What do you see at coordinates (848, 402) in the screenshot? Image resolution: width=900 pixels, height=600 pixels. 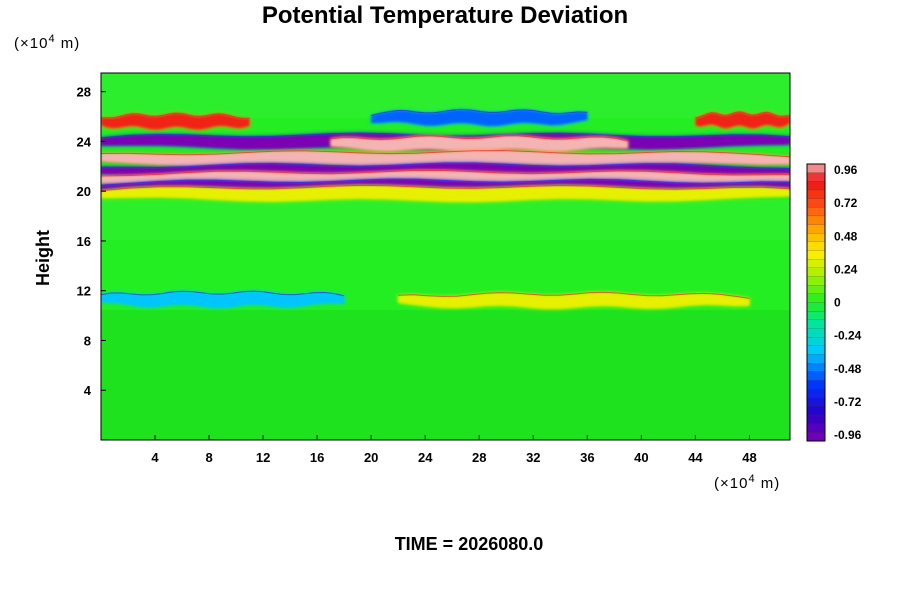 I see `colorbar-tick-label: -0.72` at bounding box center [848, 402].